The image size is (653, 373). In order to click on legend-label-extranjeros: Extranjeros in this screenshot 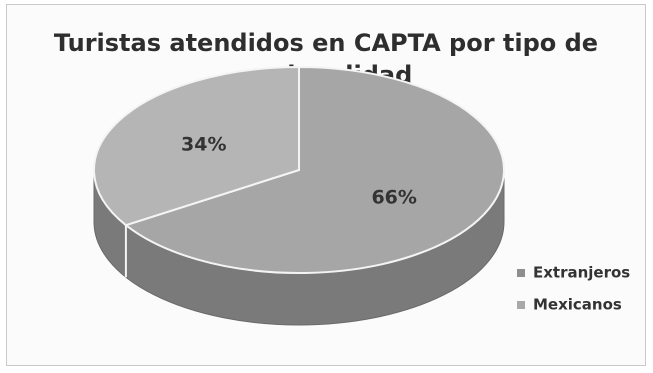, I will do `click(582, 272)`.